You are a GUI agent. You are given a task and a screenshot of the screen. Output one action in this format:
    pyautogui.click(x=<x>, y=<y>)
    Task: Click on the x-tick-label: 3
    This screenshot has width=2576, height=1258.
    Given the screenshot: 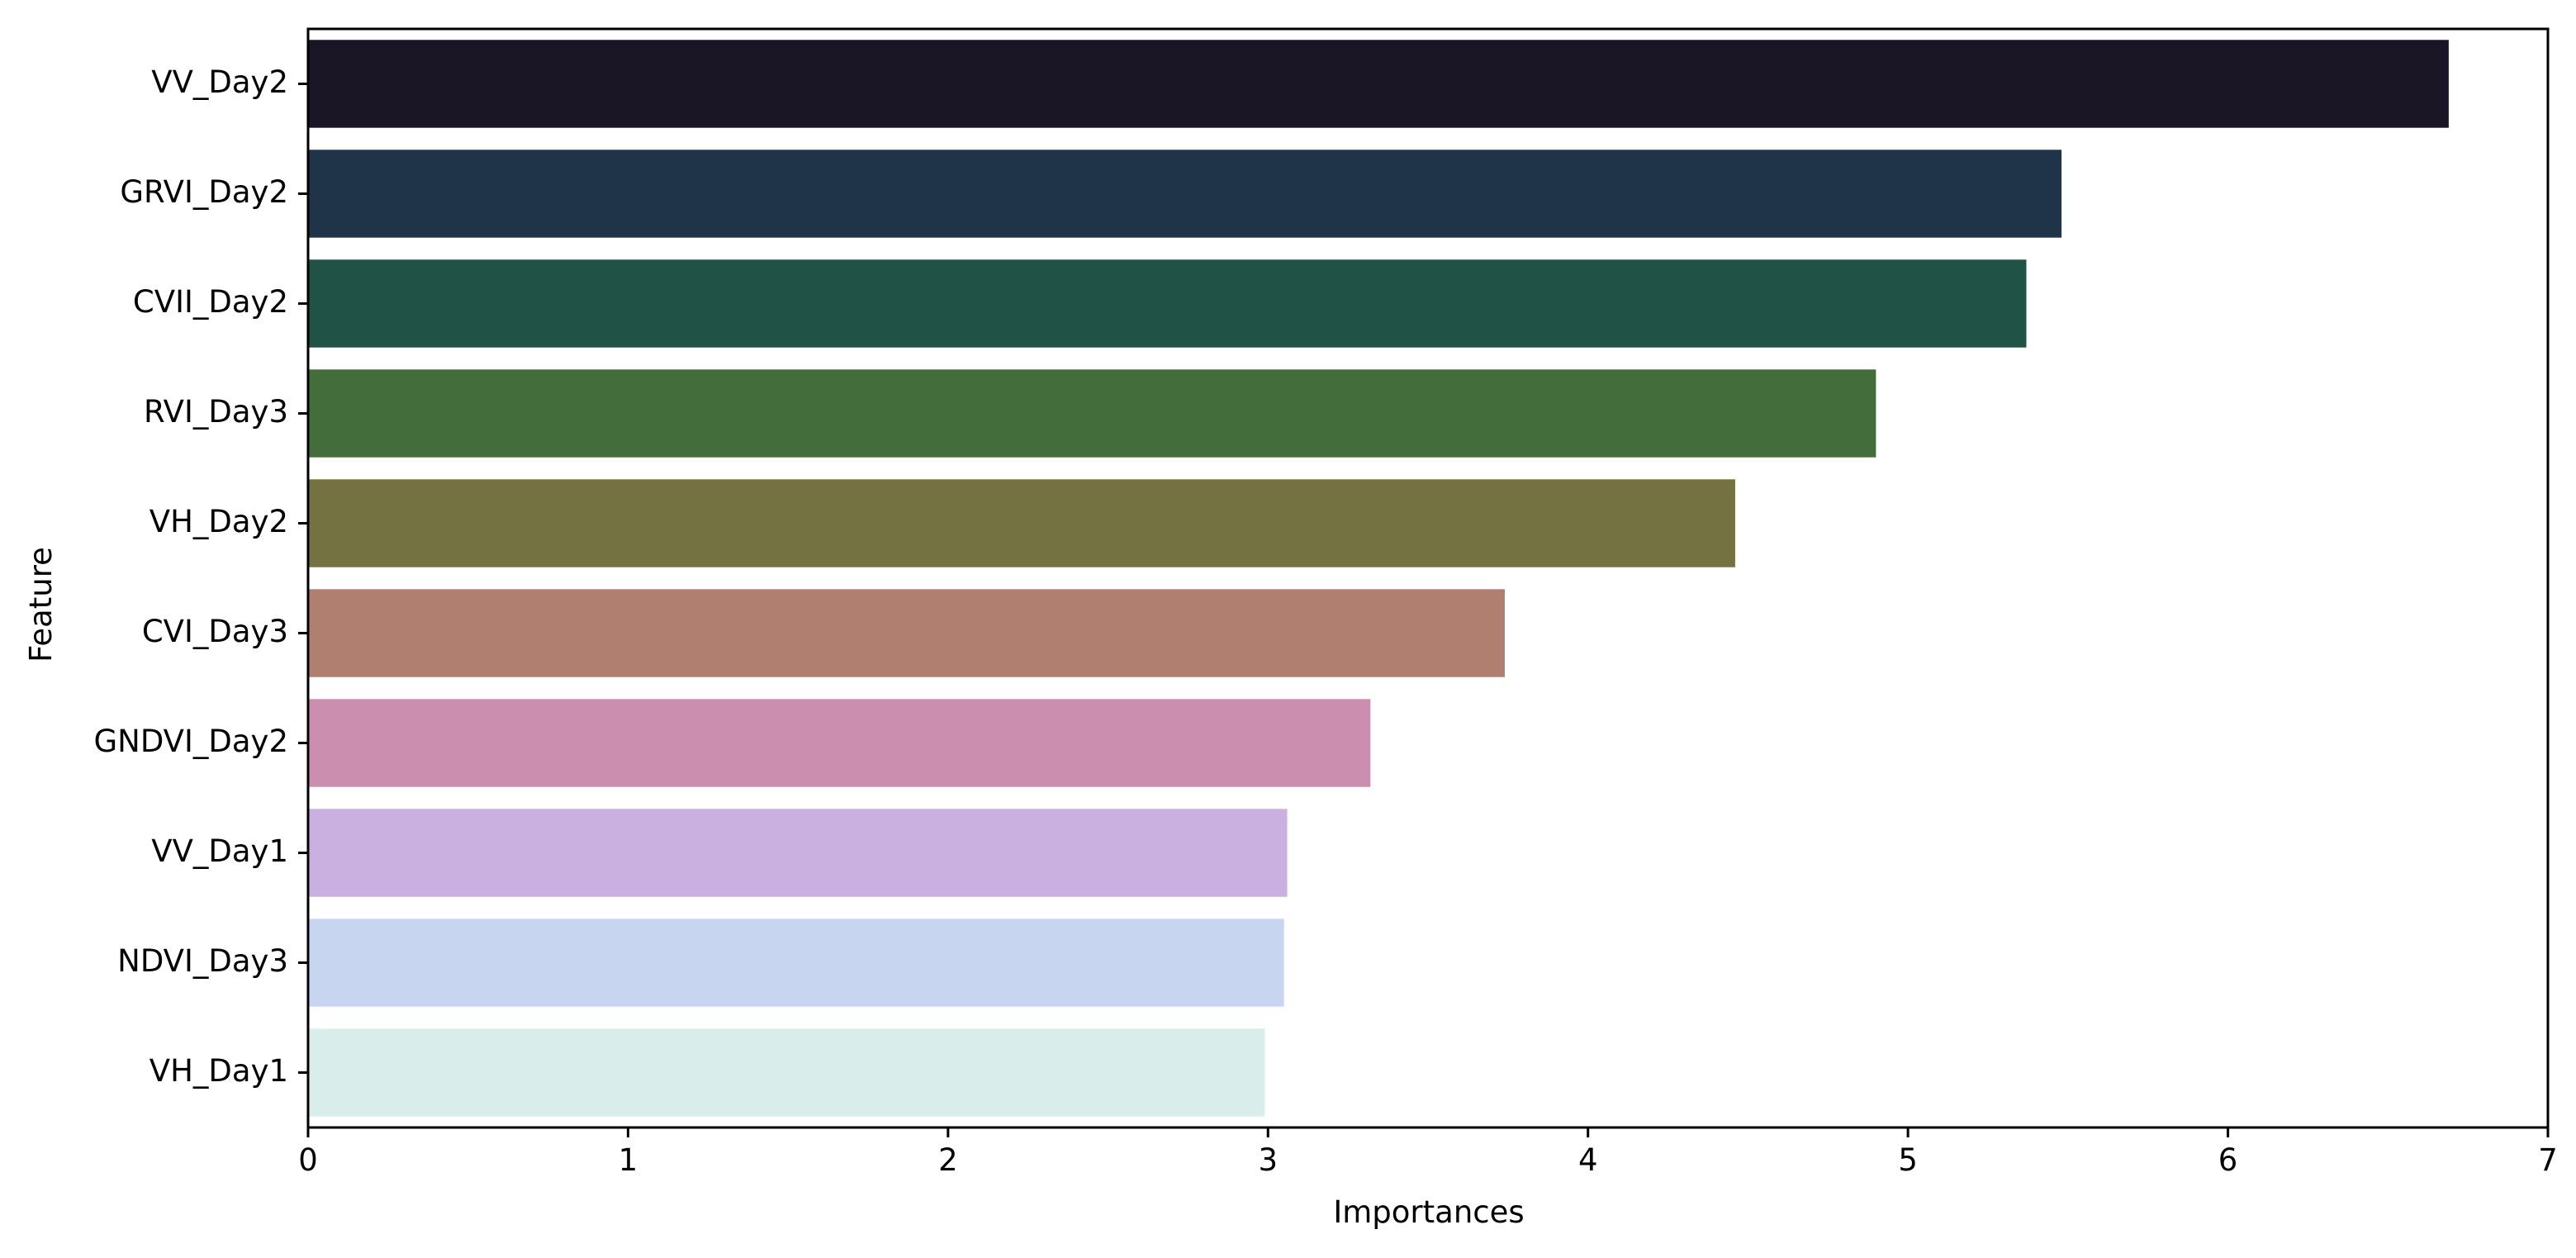 What is the action you would take?
    pyautogui.click(x=1269, y=1160)
    